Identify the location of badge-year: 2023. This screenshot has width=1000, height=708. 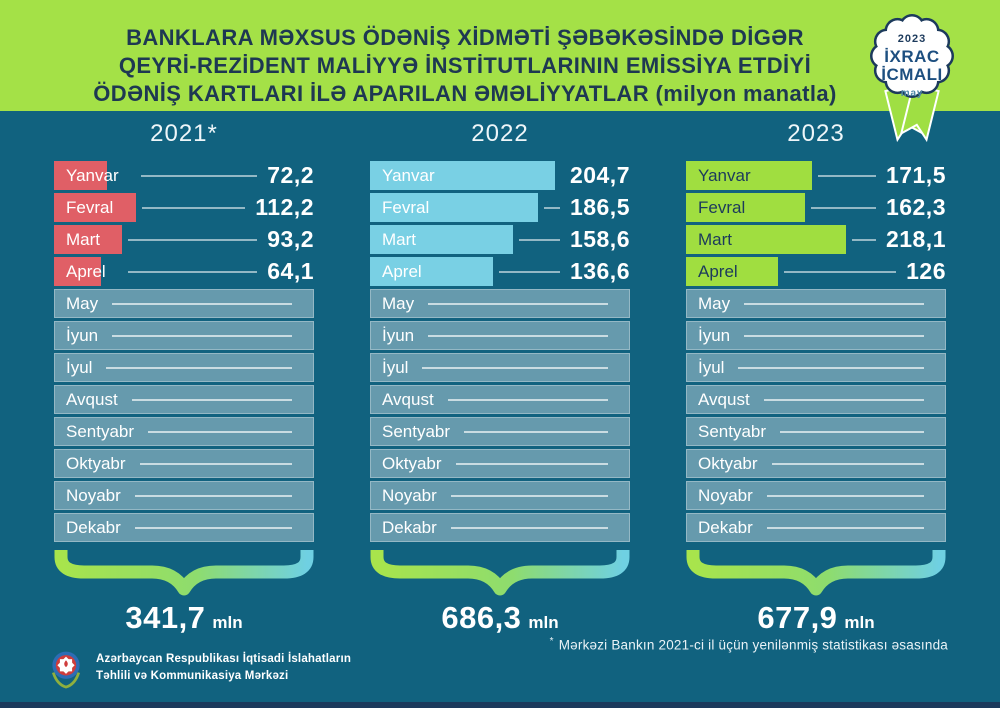
(912, 39).